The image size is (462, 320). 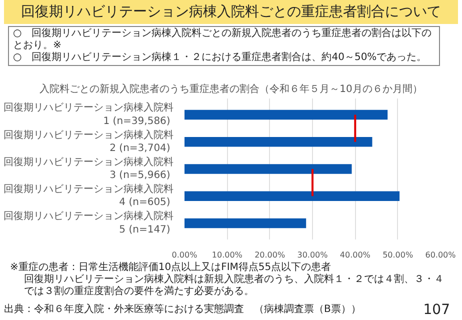 What do you see at coordinates (171, 268) in the screenshot?
I see `text: ※重症の患者：日常生活機能評価10点以上又はFIM得点55点以下の患者` at bounding box center [171, 268].